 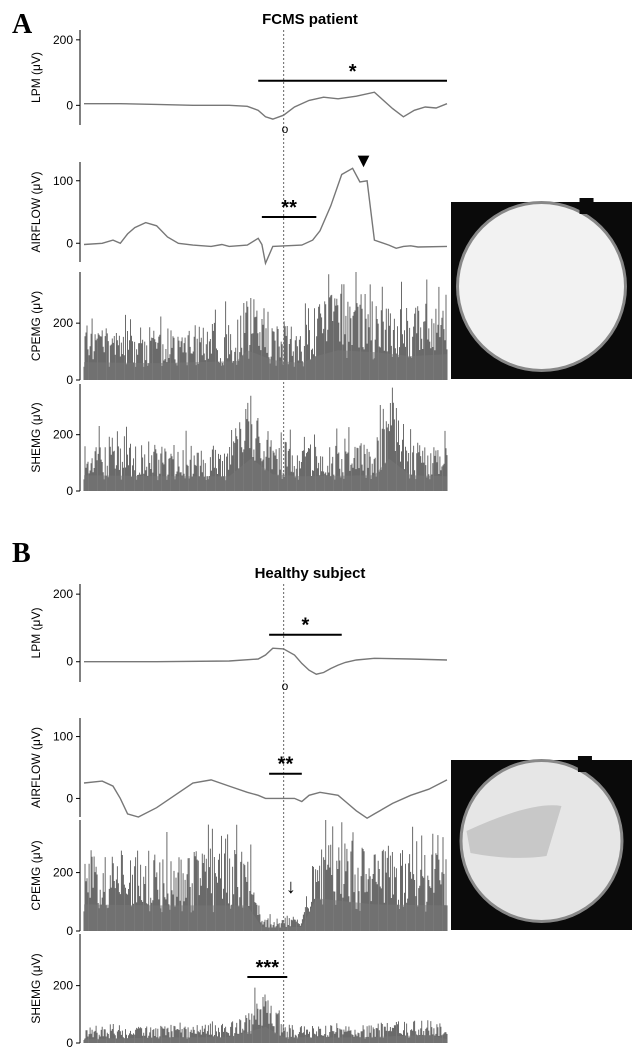 I want to click on significance-marker: ***, so click(x=268, y=968).